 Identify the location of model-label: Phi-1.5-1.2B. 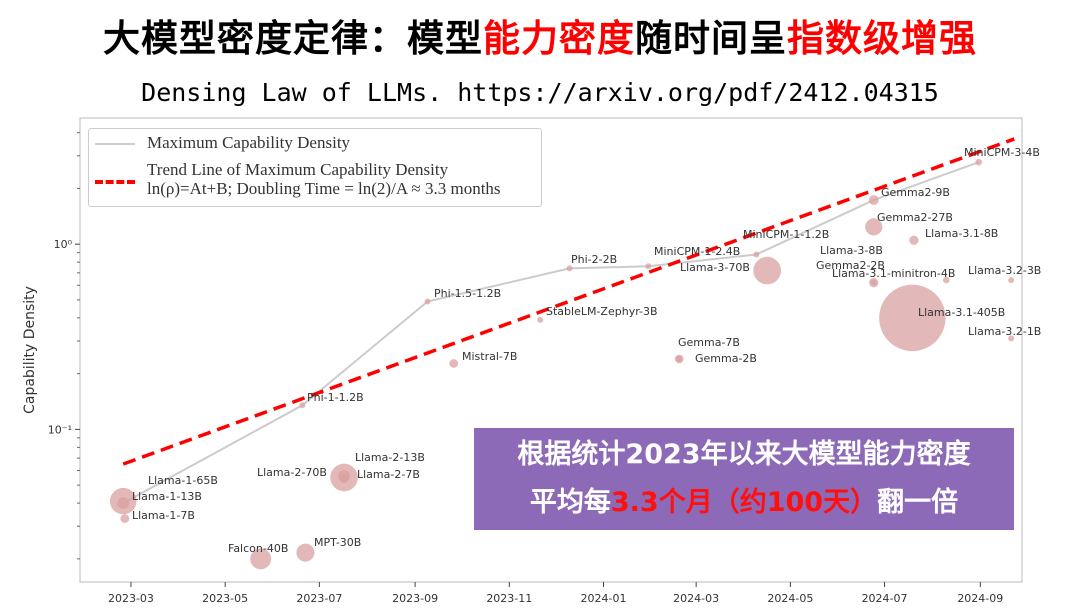
(467, 293).